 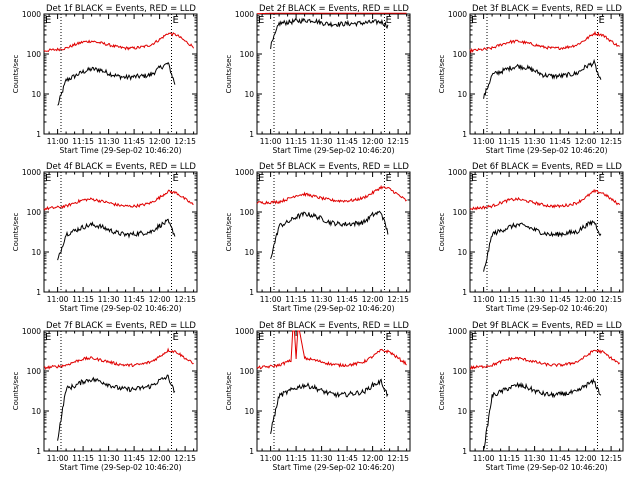 What do you see at coordinates (334, 9) in the screenshot?
I see `chart-title: Det 2f BLACK = Events, RED = LLD` at bounding box center [334, 9].